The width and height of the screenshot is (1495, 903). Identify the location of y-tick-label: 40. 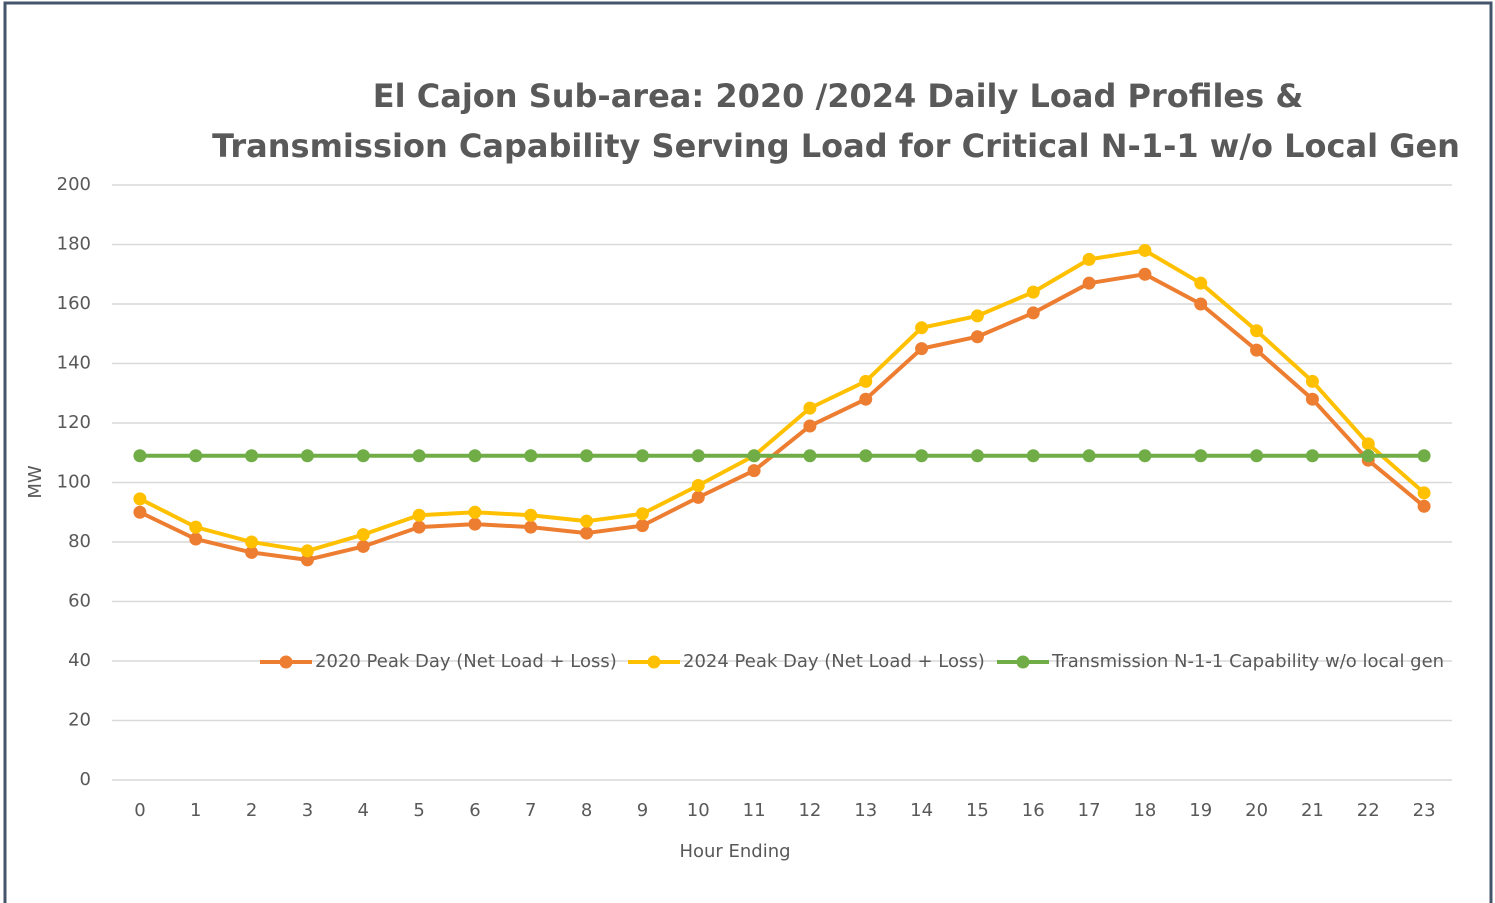
(79, 660).